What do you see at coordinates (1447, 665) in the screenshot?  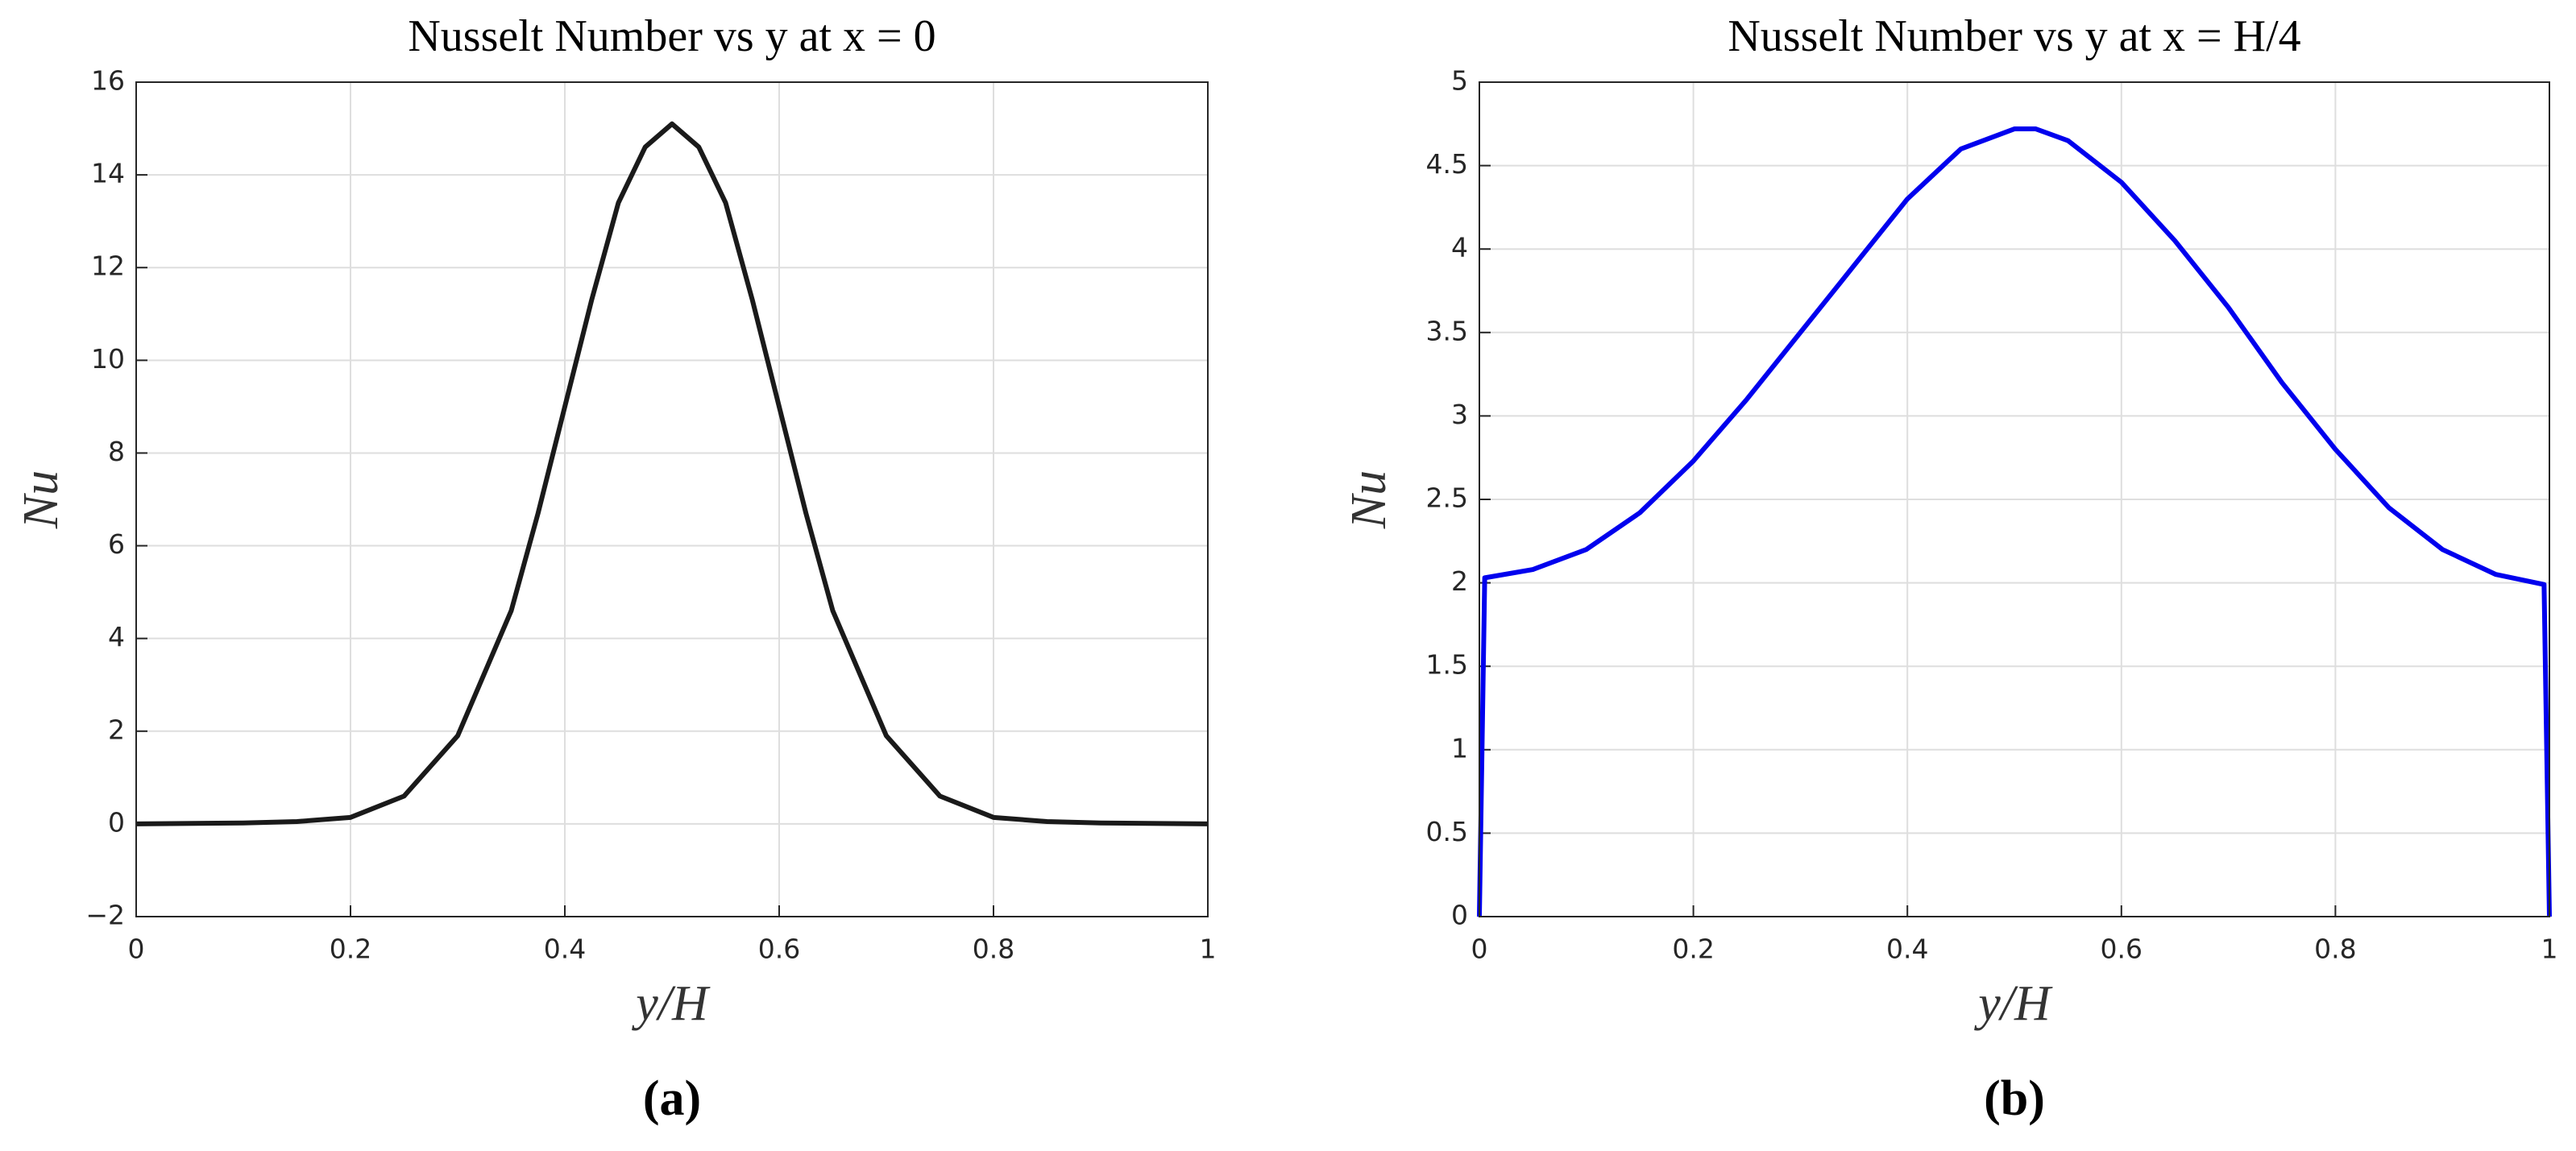 I see `y-tick-label: 1.5` at bounding box center [1447, 665].